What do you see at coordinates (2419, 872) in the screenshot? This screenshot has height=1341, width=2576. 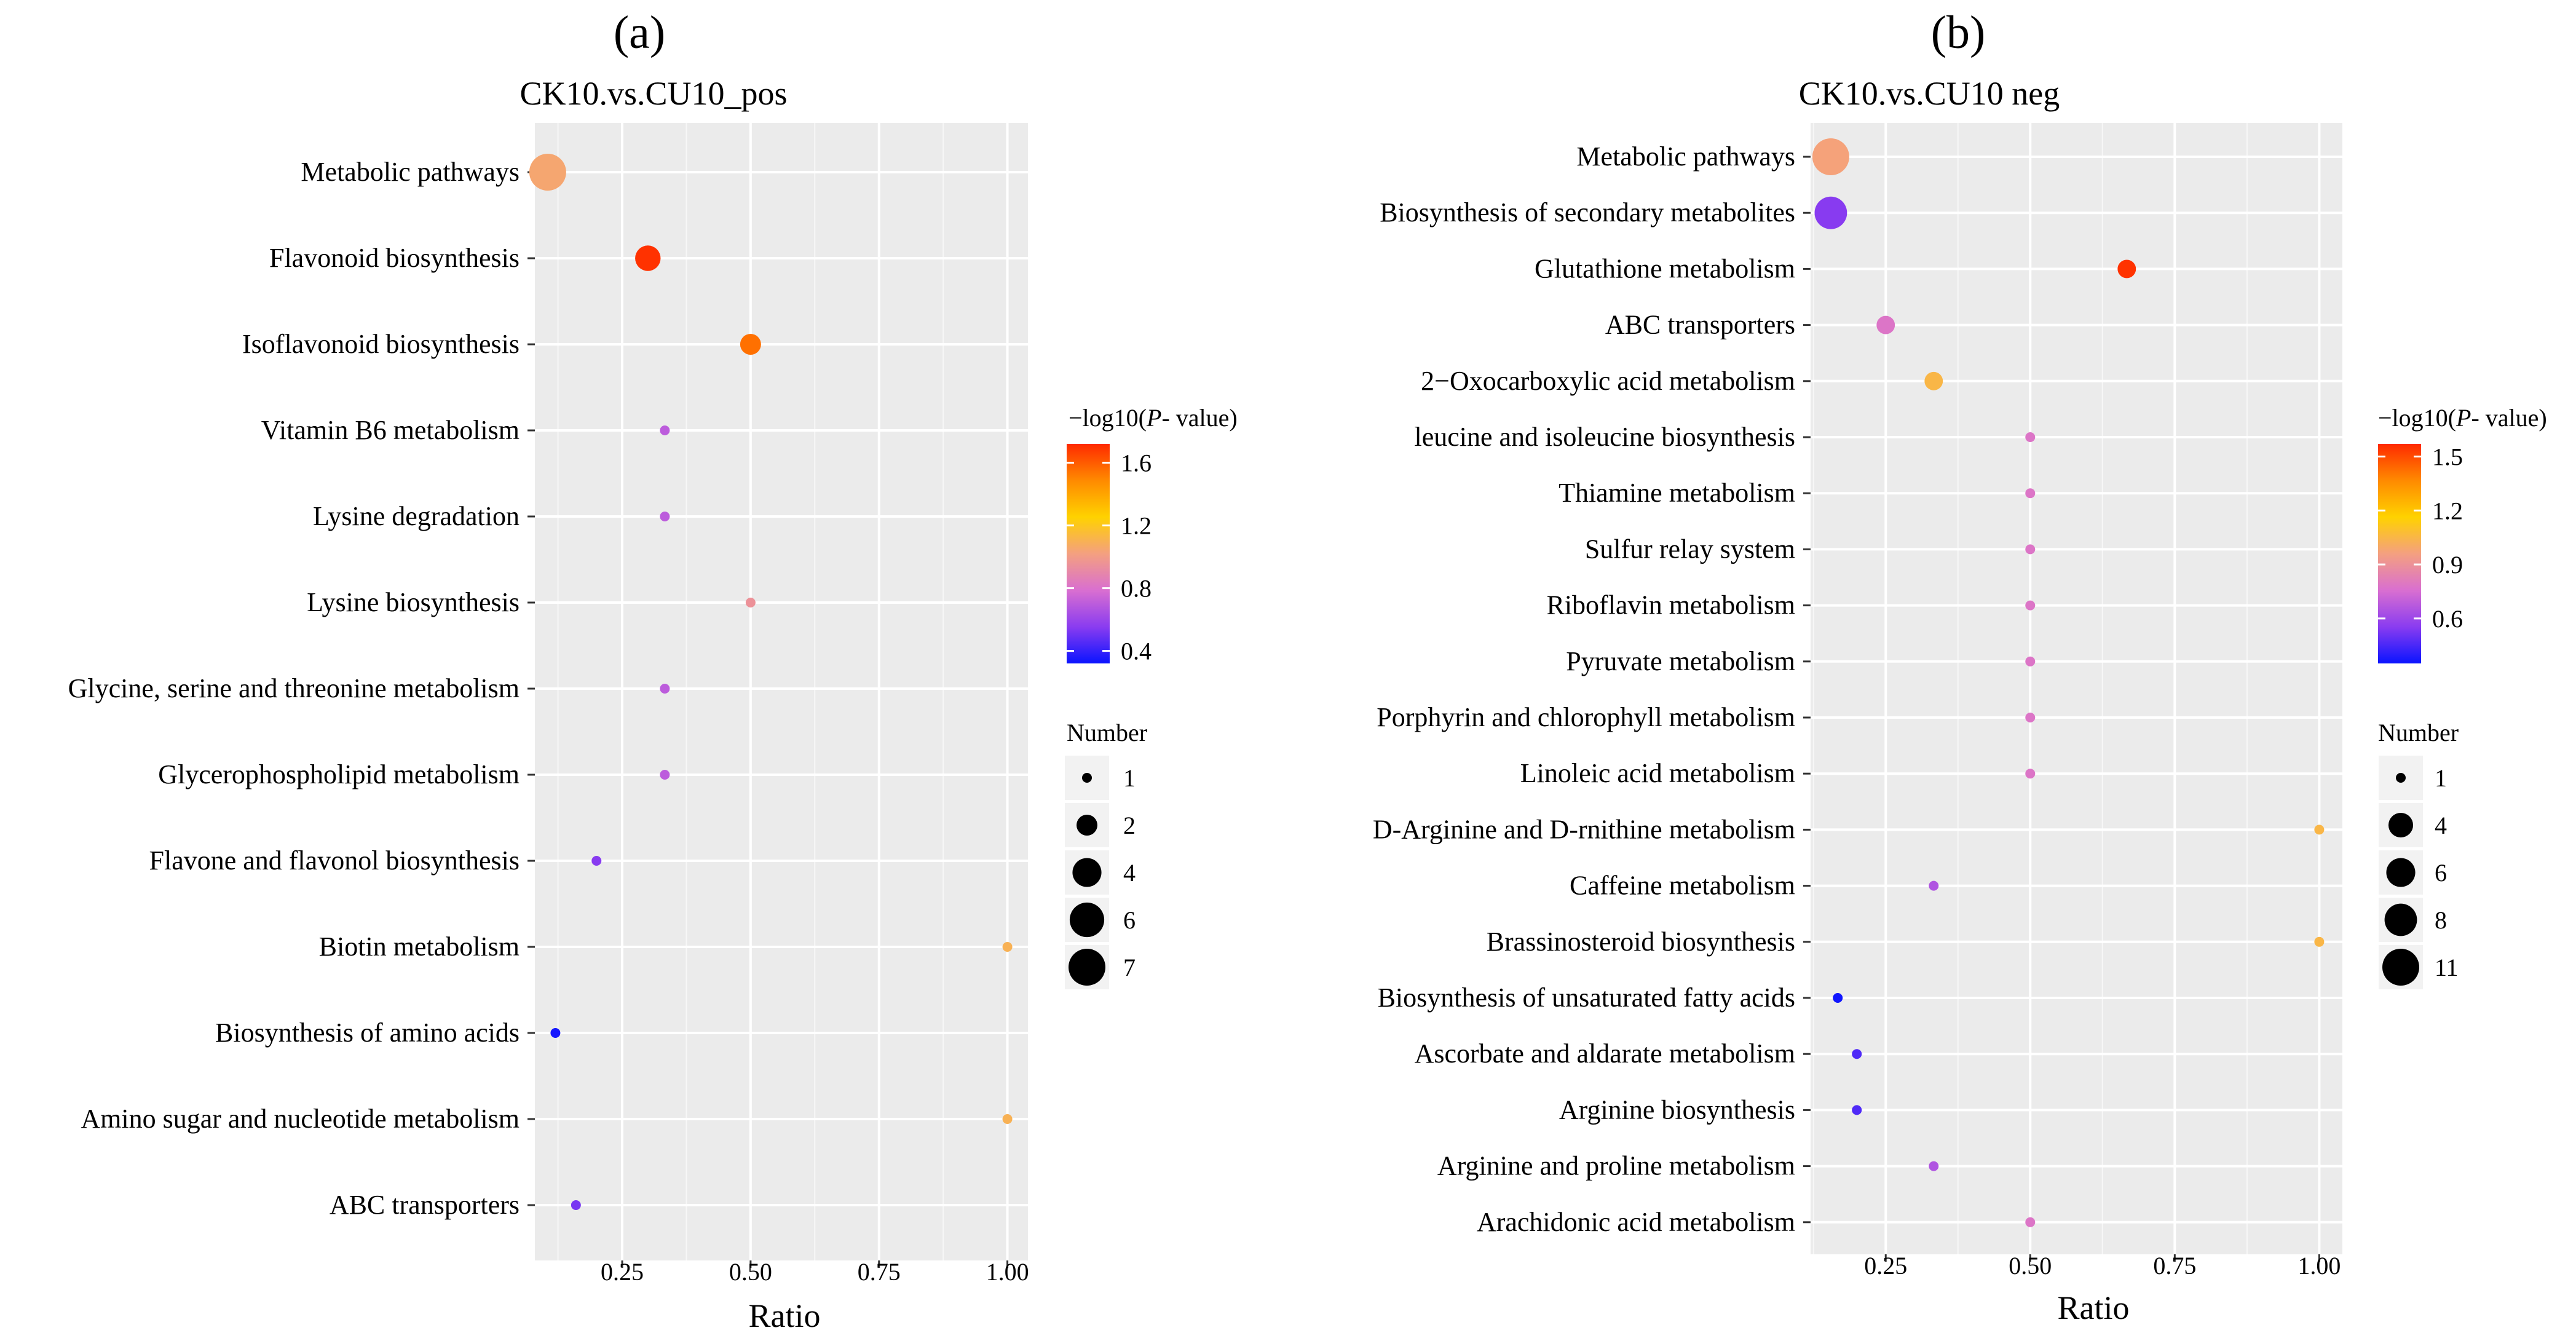 I see `size-legend-keys: 1 4 6 8 11` at bounding box center [2419, 872].